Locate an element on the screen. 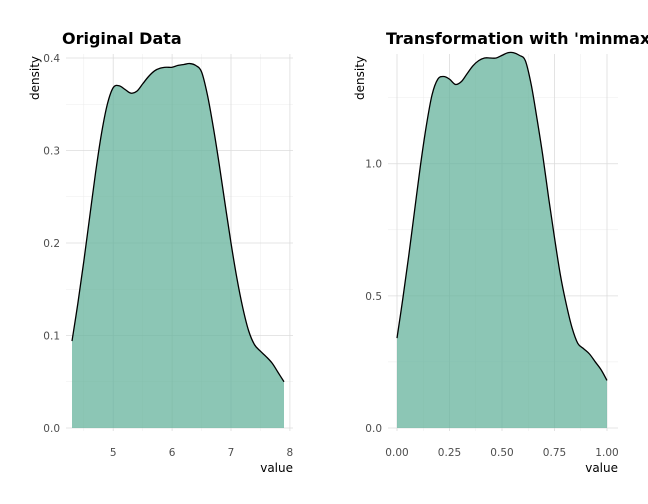 The image size is (648, 504). panel-title: Original Data is located at coordinates (122, 38).